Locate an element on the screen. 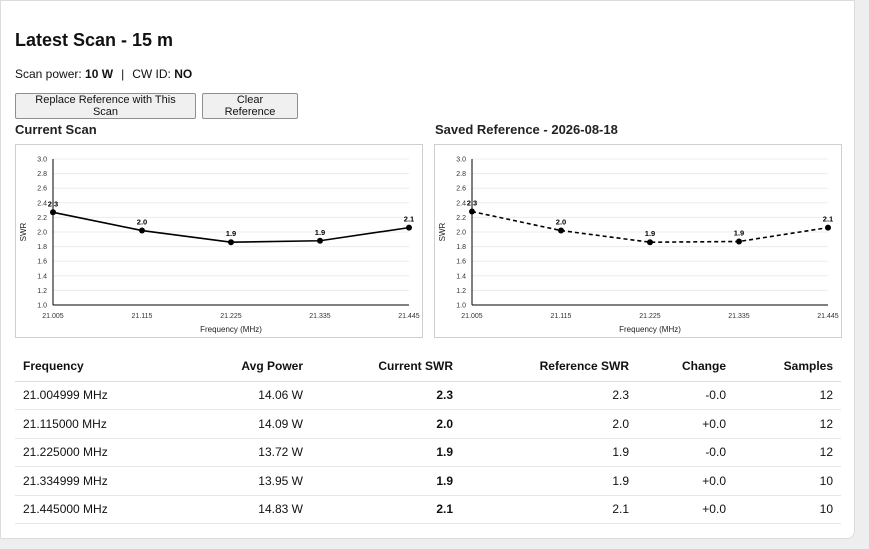 This screenshot has width=869, height=549. current-scan-title: Current Scan is located at coordinates (56, 129).